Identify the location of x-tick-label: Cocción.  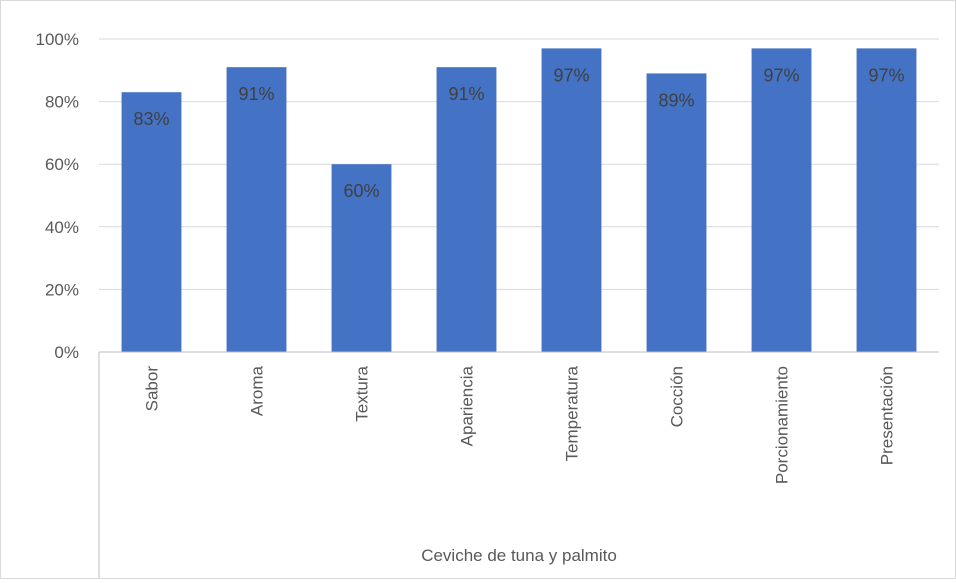
(677, 396).